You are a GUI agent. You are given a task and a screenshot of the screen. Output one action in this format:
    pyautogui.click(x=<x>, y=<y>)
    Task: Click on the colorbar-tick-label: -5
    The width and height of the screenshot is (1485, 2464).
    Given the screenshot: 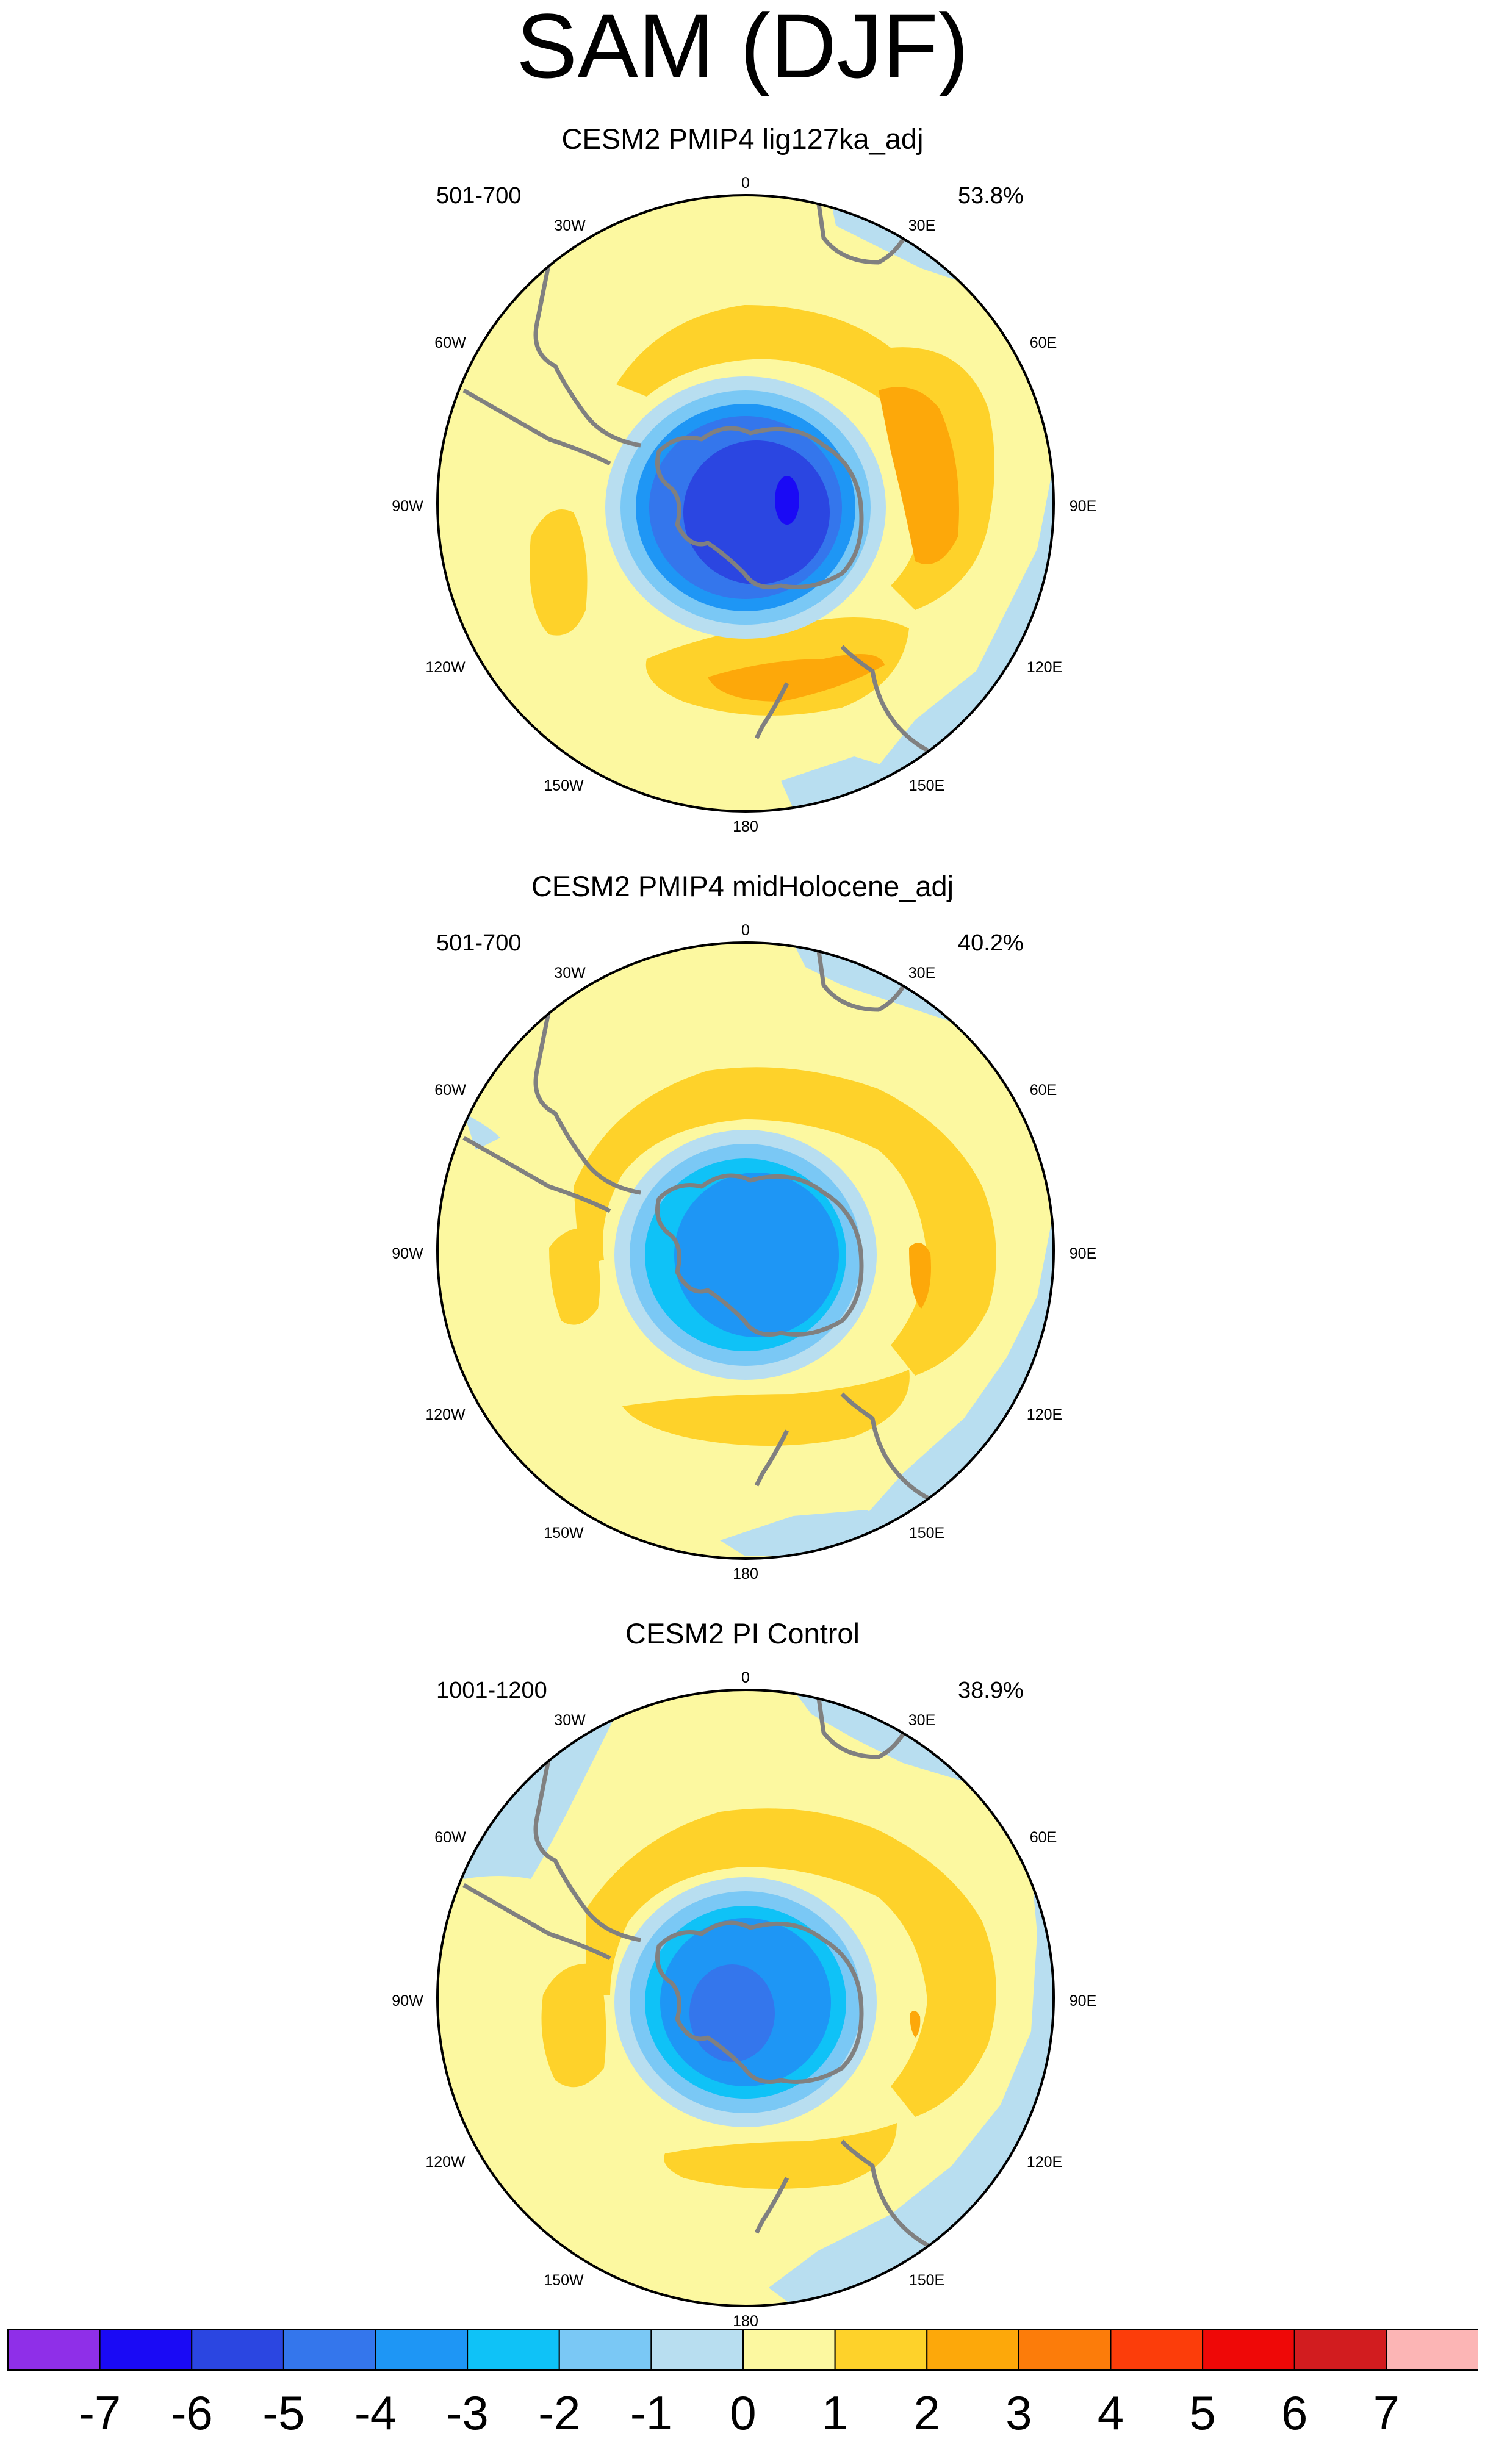 What is the action you would take?
    pyautogui.click(x=284, y=2413)
    